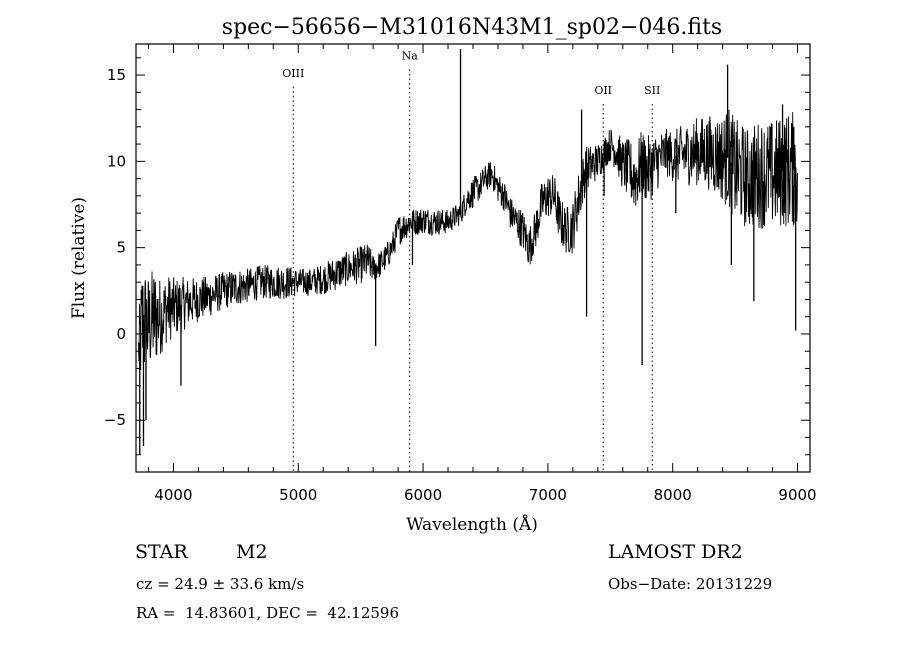  Describe the element at coordinates (121, 248) in the screenshot. I see `y-tick-label: 5` at that location.